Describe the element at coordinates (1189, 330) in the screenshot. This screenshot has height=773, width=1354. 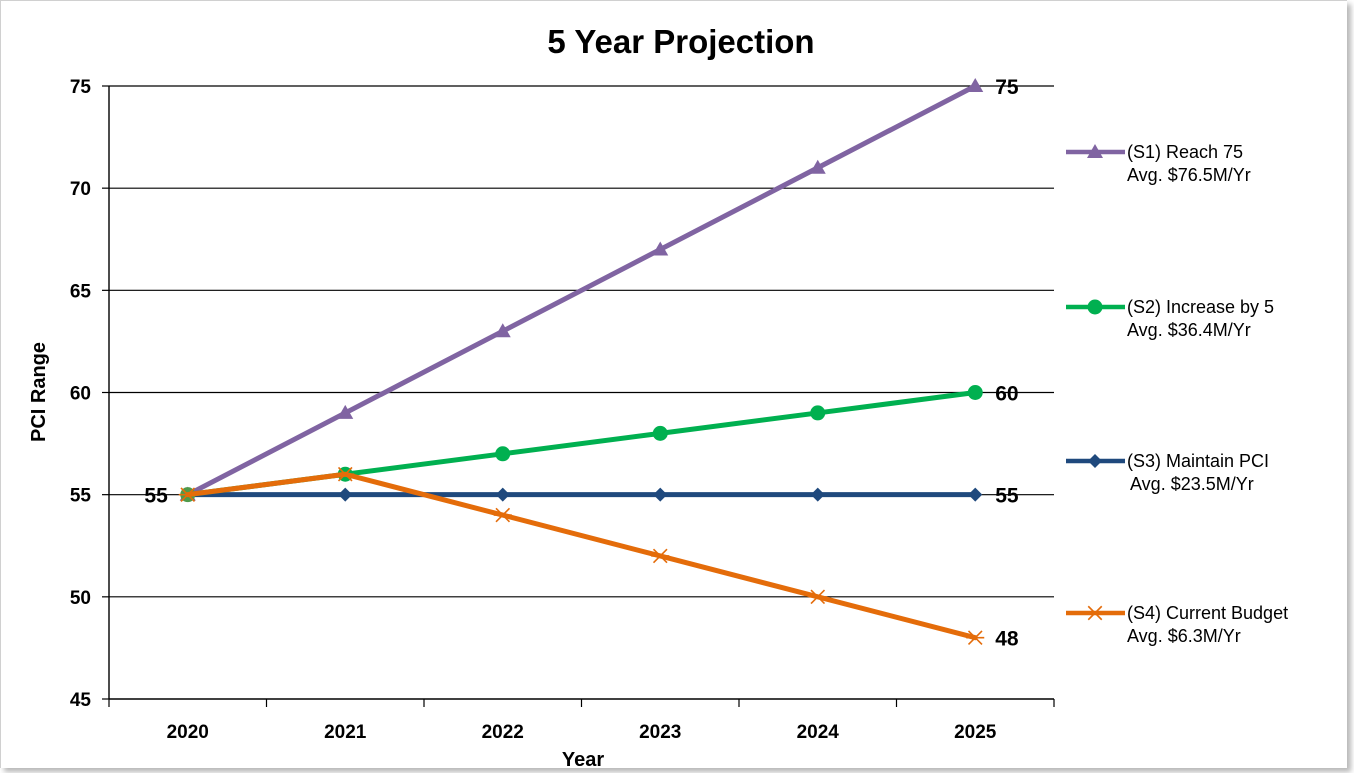
I see `legend-series-subtitle: Avg. $36.4M/Yr` at that location.